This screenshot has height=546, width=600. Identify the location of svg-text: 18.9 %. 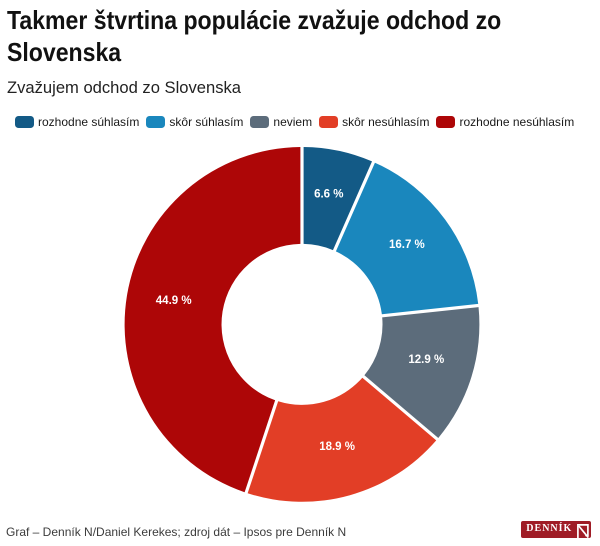
(337, 447).